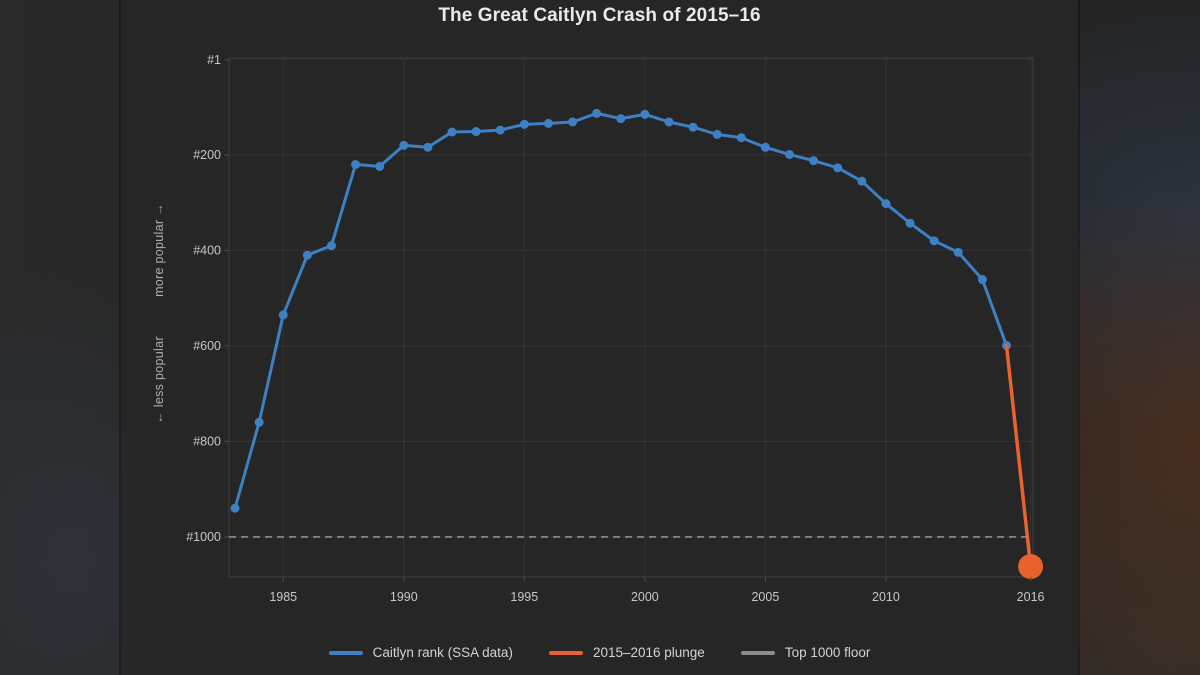  Describe the element at coordinates (524, 597) in the screenshot. I see `x-tick-label: 1995` at that location.